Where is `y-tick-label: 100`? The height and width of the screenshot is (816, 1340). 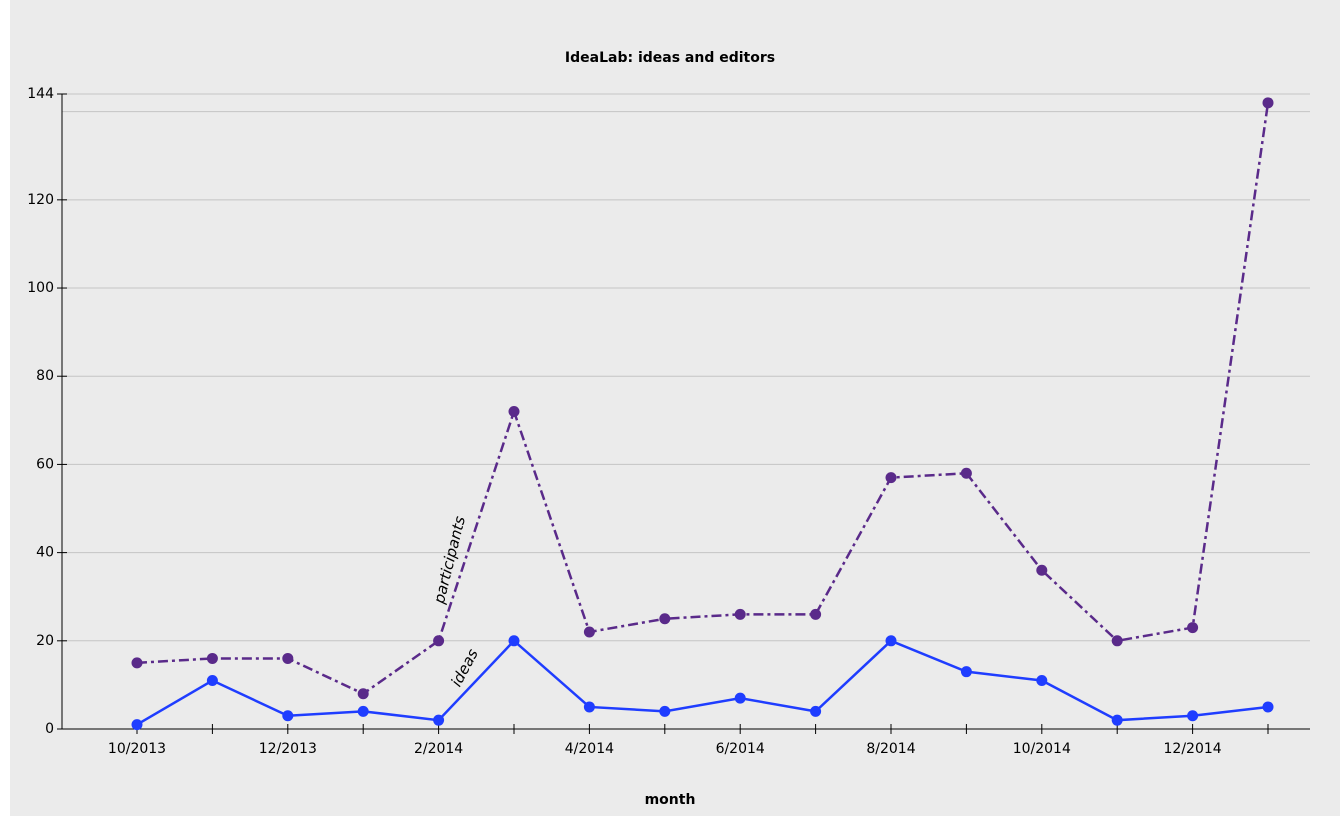
y-tick-label: 100 is located at coordinates (40, 288).